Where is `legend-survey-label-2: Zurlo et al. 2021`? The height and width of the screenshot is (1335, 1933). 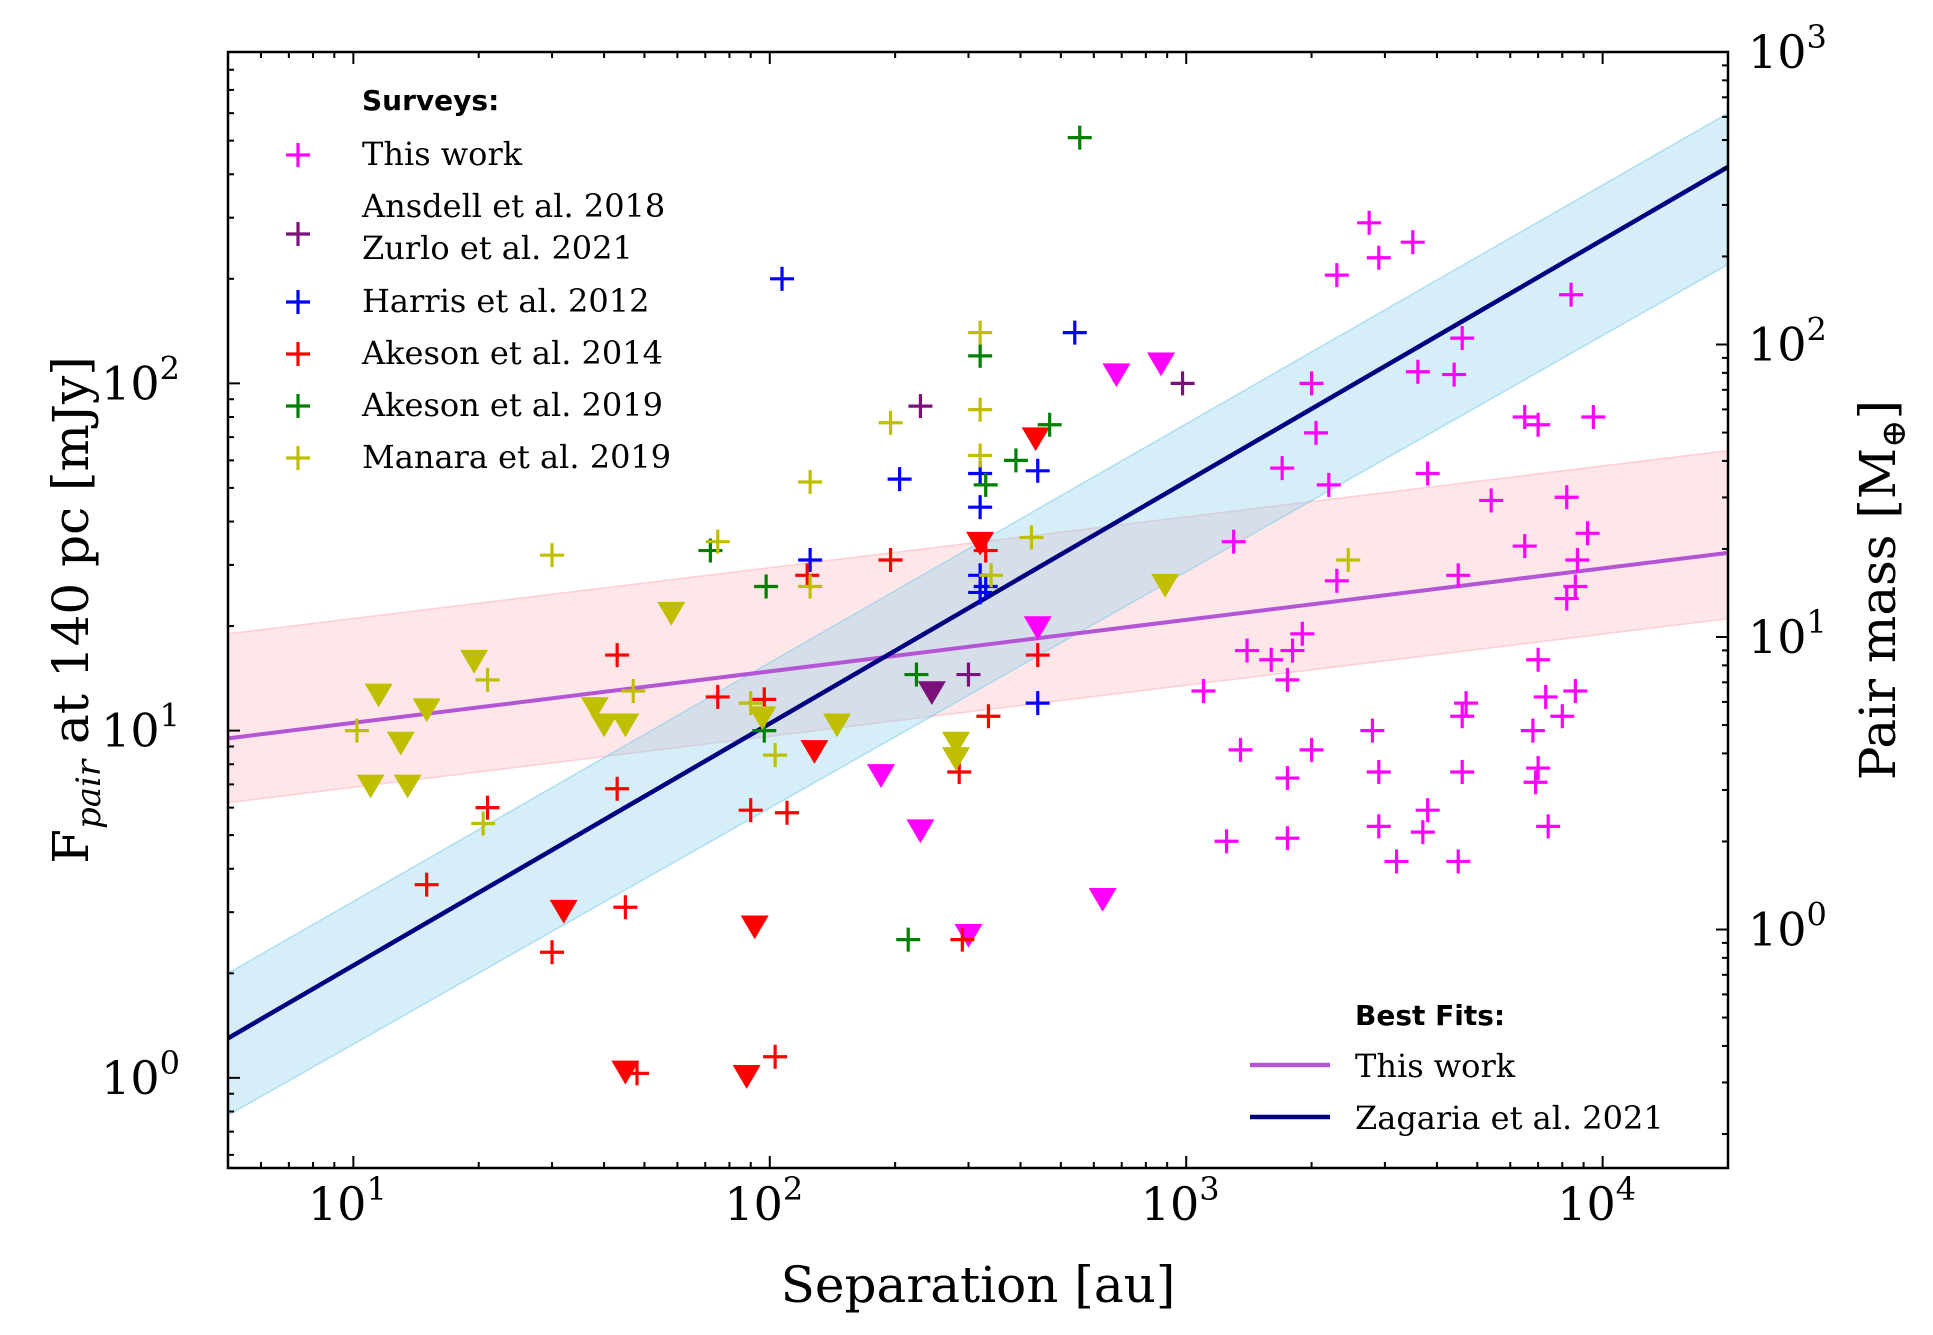
legend-survey-label-2: Zurlo et al. 2021 is located at coordinates (497, 248).